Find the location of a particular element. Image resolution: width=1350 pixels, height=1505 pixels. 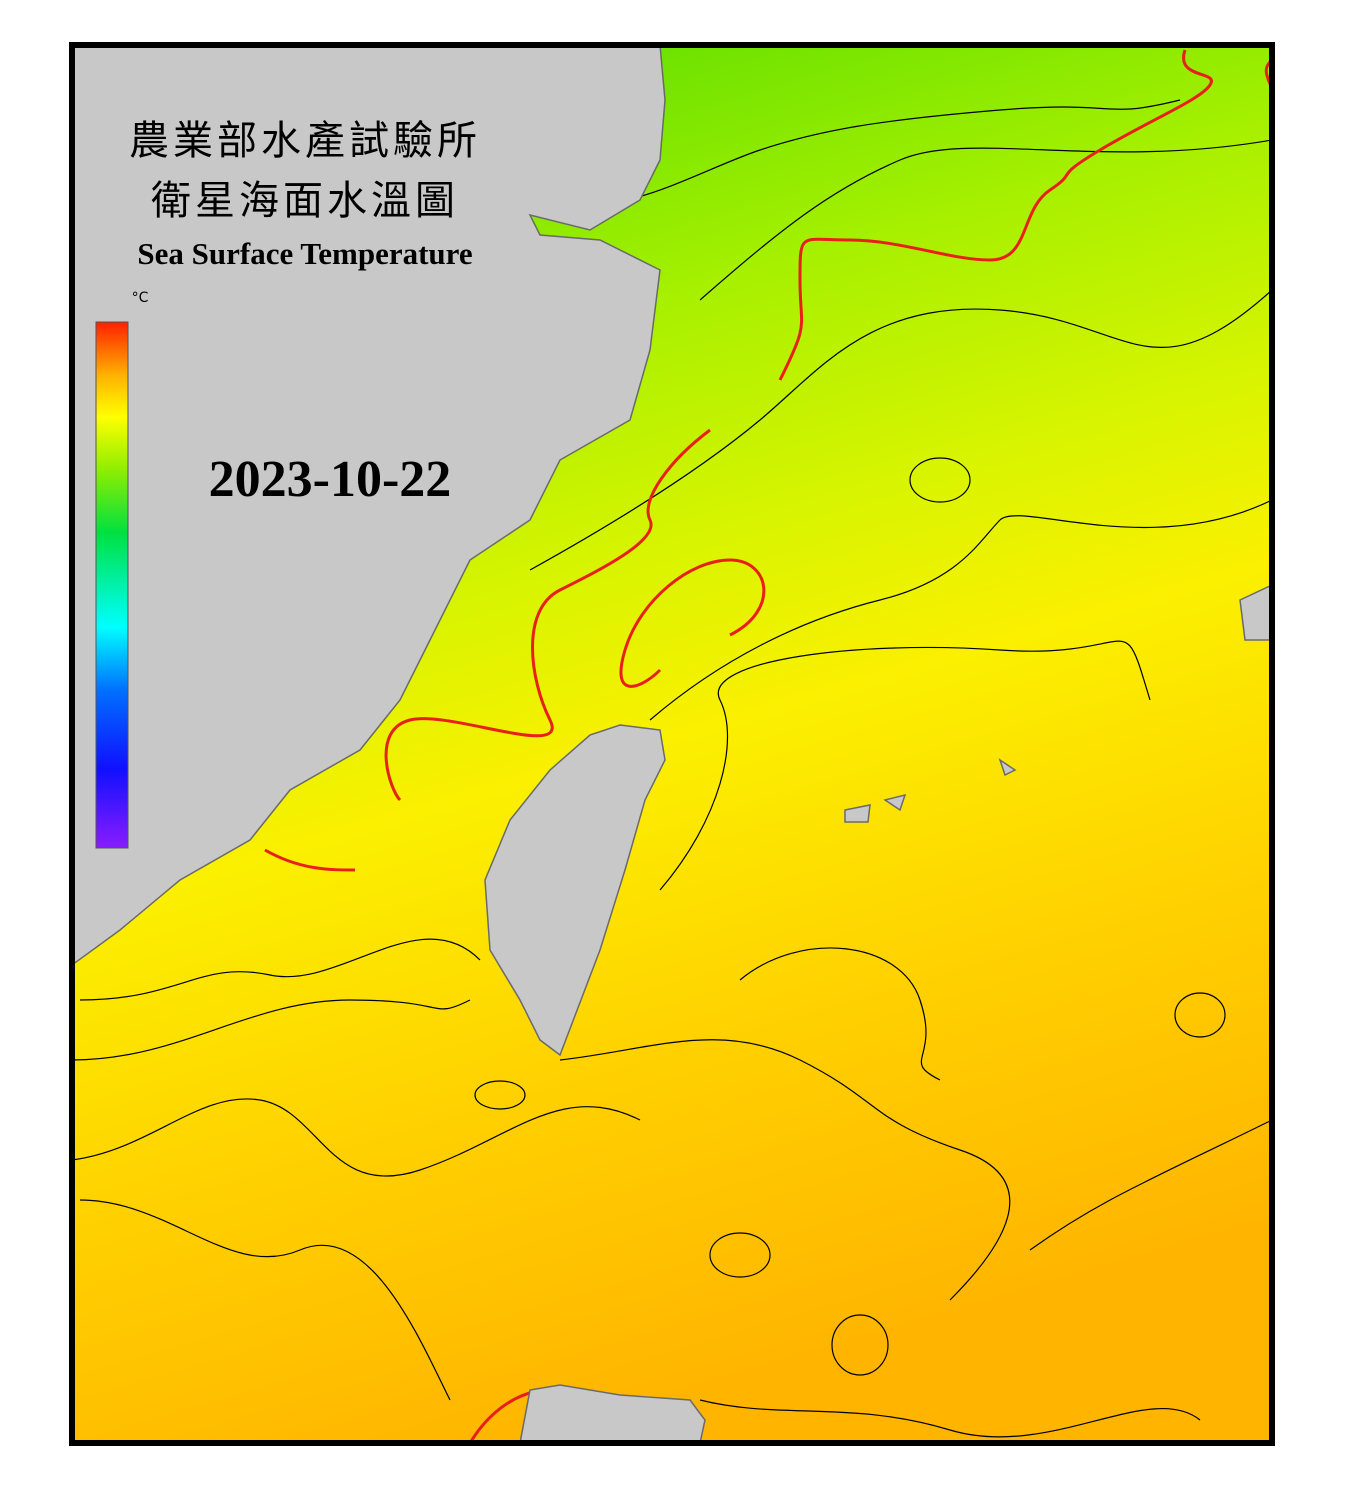

title-zh: 農業部水產試驗所 is located at coordinates (305, 140).